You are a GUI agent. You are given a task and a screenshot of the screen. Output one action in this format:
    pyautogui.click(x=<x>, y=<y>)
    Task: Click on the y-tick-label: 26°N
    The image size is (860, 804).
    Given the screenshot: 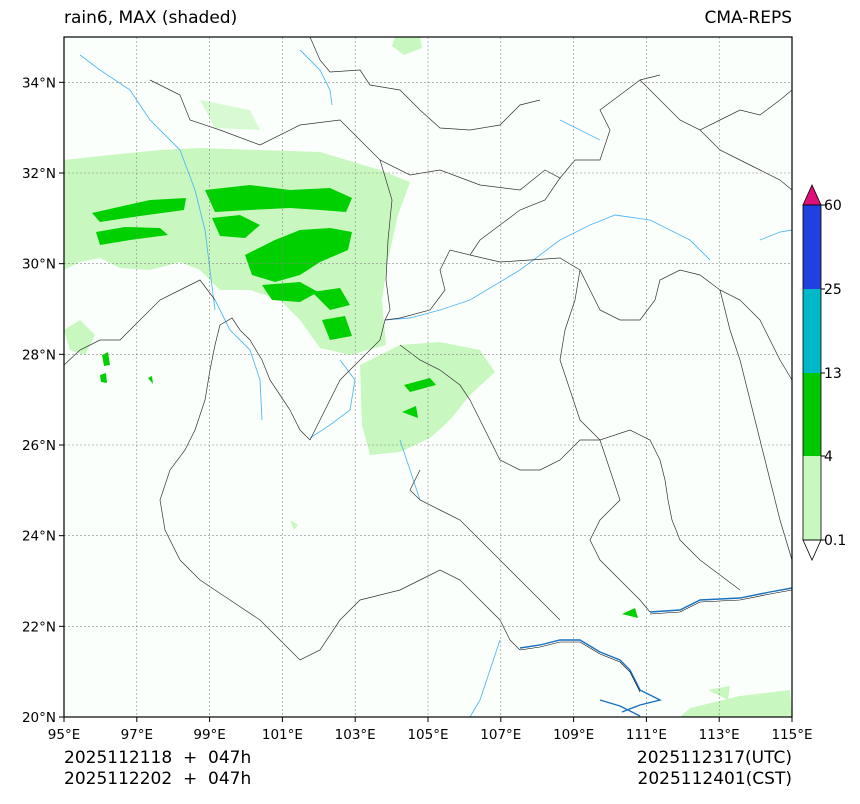 What is the action you would take?
    pyautogui.click(x=39, y=446)
    